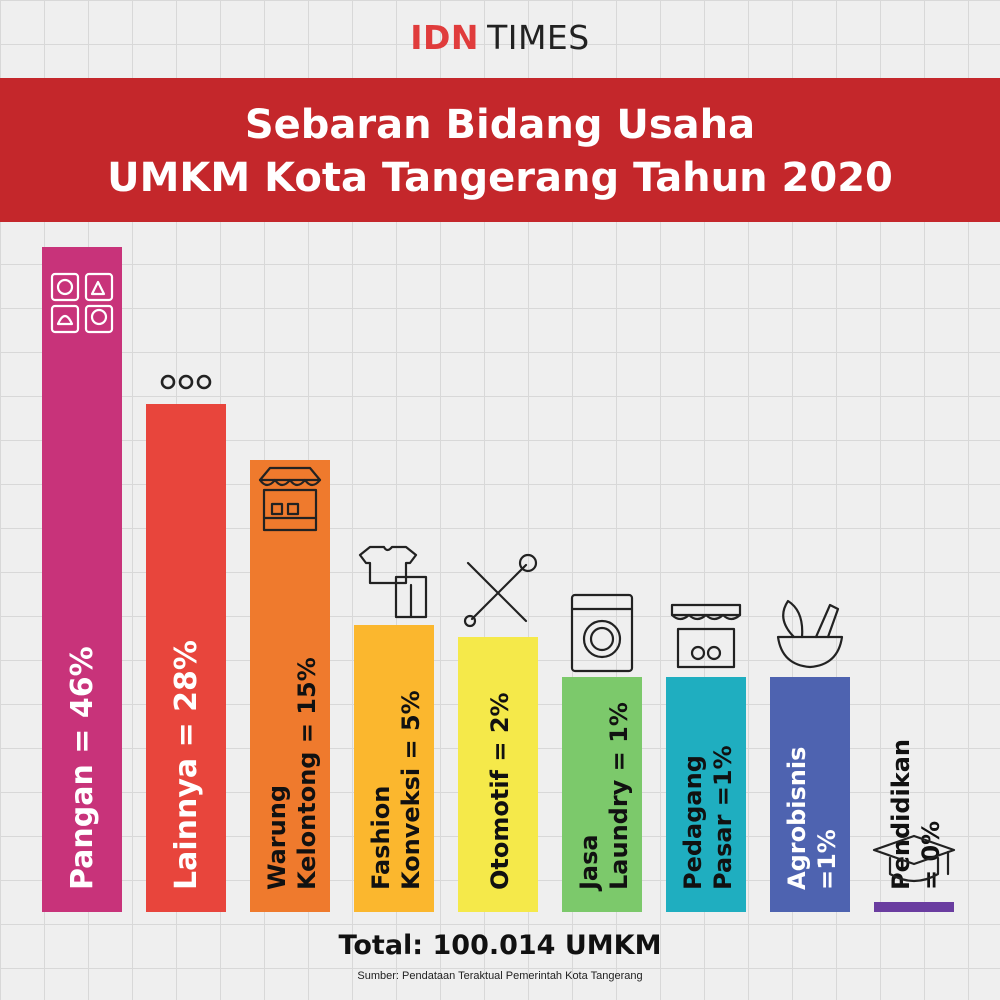  What do you see at coordinates (914, 907) in the screenshot?
I see `bar-pendidikan` at bounding box center [914, 907].